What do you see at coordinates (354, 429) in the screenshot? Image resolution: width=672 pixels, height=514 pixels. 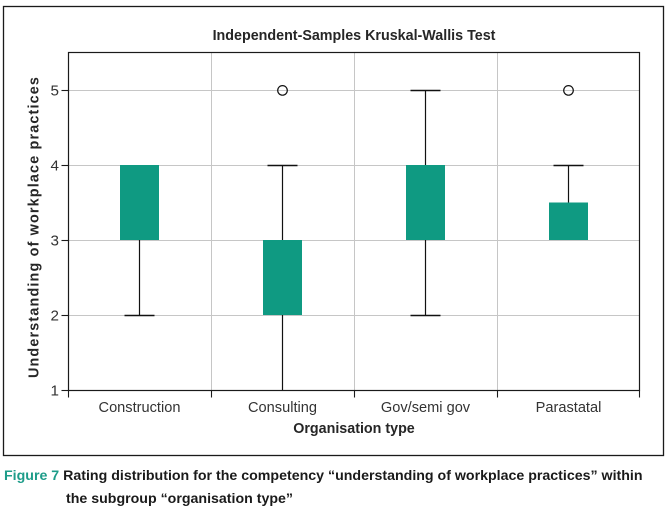 I see `svg-text: Organisation type` at bounding box center [354, 429].